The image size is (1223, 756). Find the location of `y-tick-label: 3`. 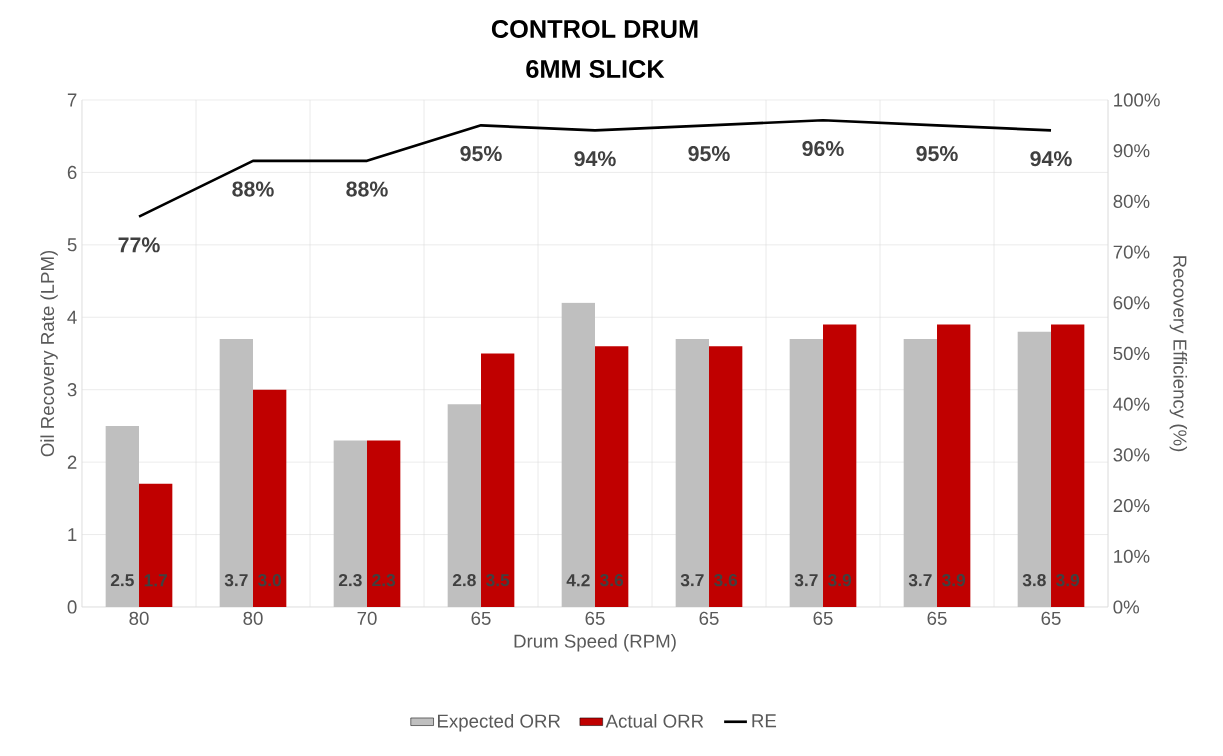

y-tick-label: 3 is located at coordinates (72, 390).